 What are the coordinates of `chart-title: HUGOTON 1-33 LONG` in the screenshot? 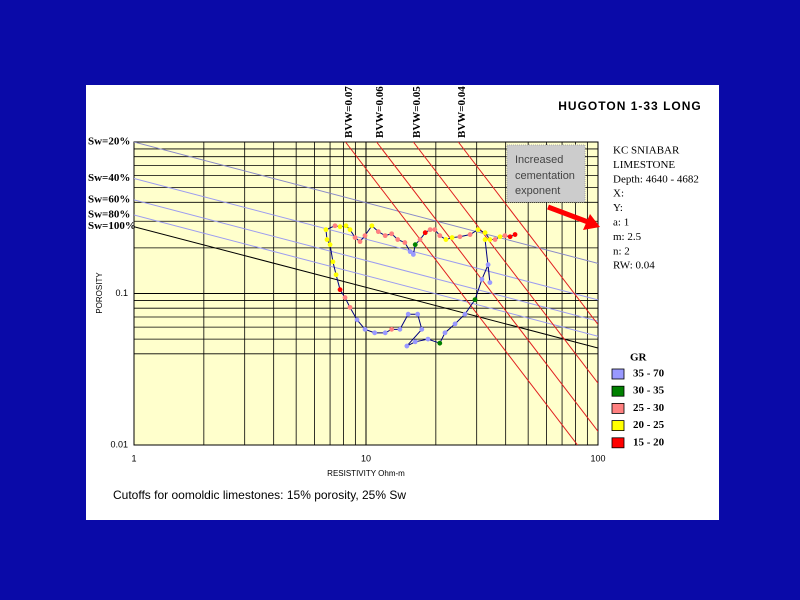 It's located at (629, 106).